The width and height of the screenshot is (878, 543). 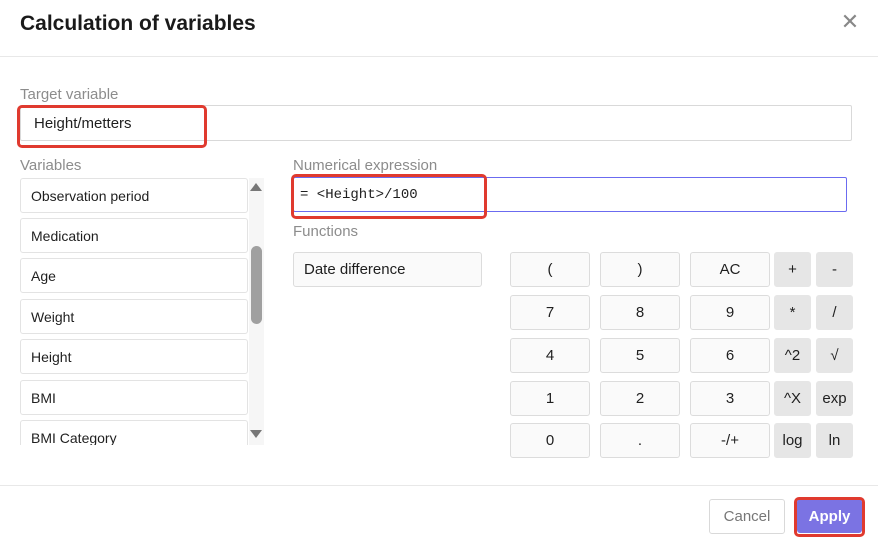 I want to click on footer-divider, so click(x=439, y=485).